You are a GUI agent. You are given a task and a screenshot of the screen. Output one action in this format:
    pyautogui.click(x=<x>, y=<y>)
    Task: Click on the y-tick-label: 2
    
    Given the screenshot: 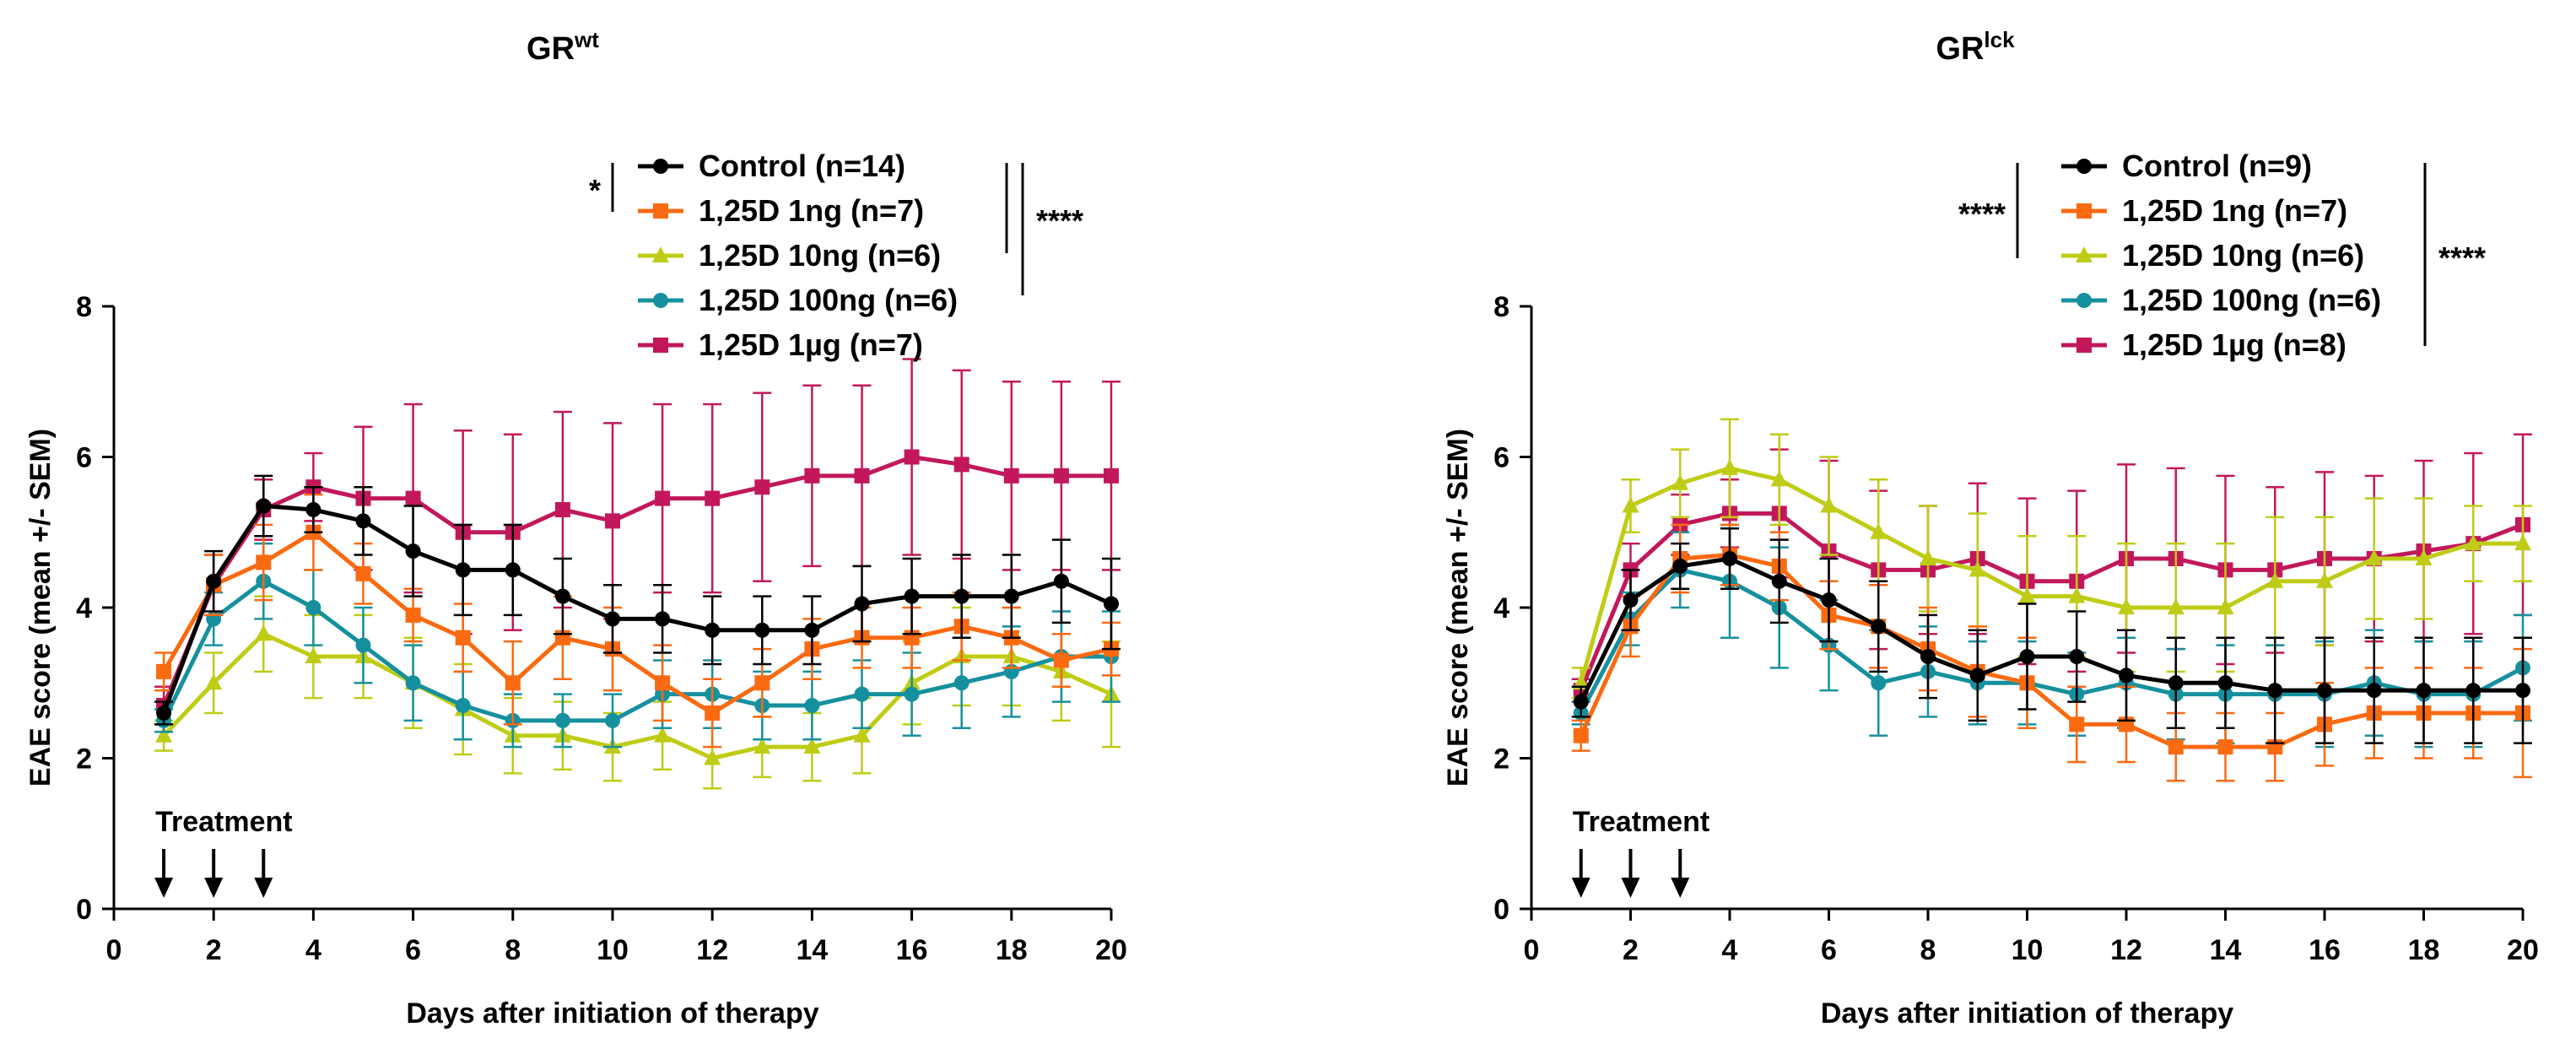 What is the action you would take?
    pyautogui.click(x=84, y=759)
    